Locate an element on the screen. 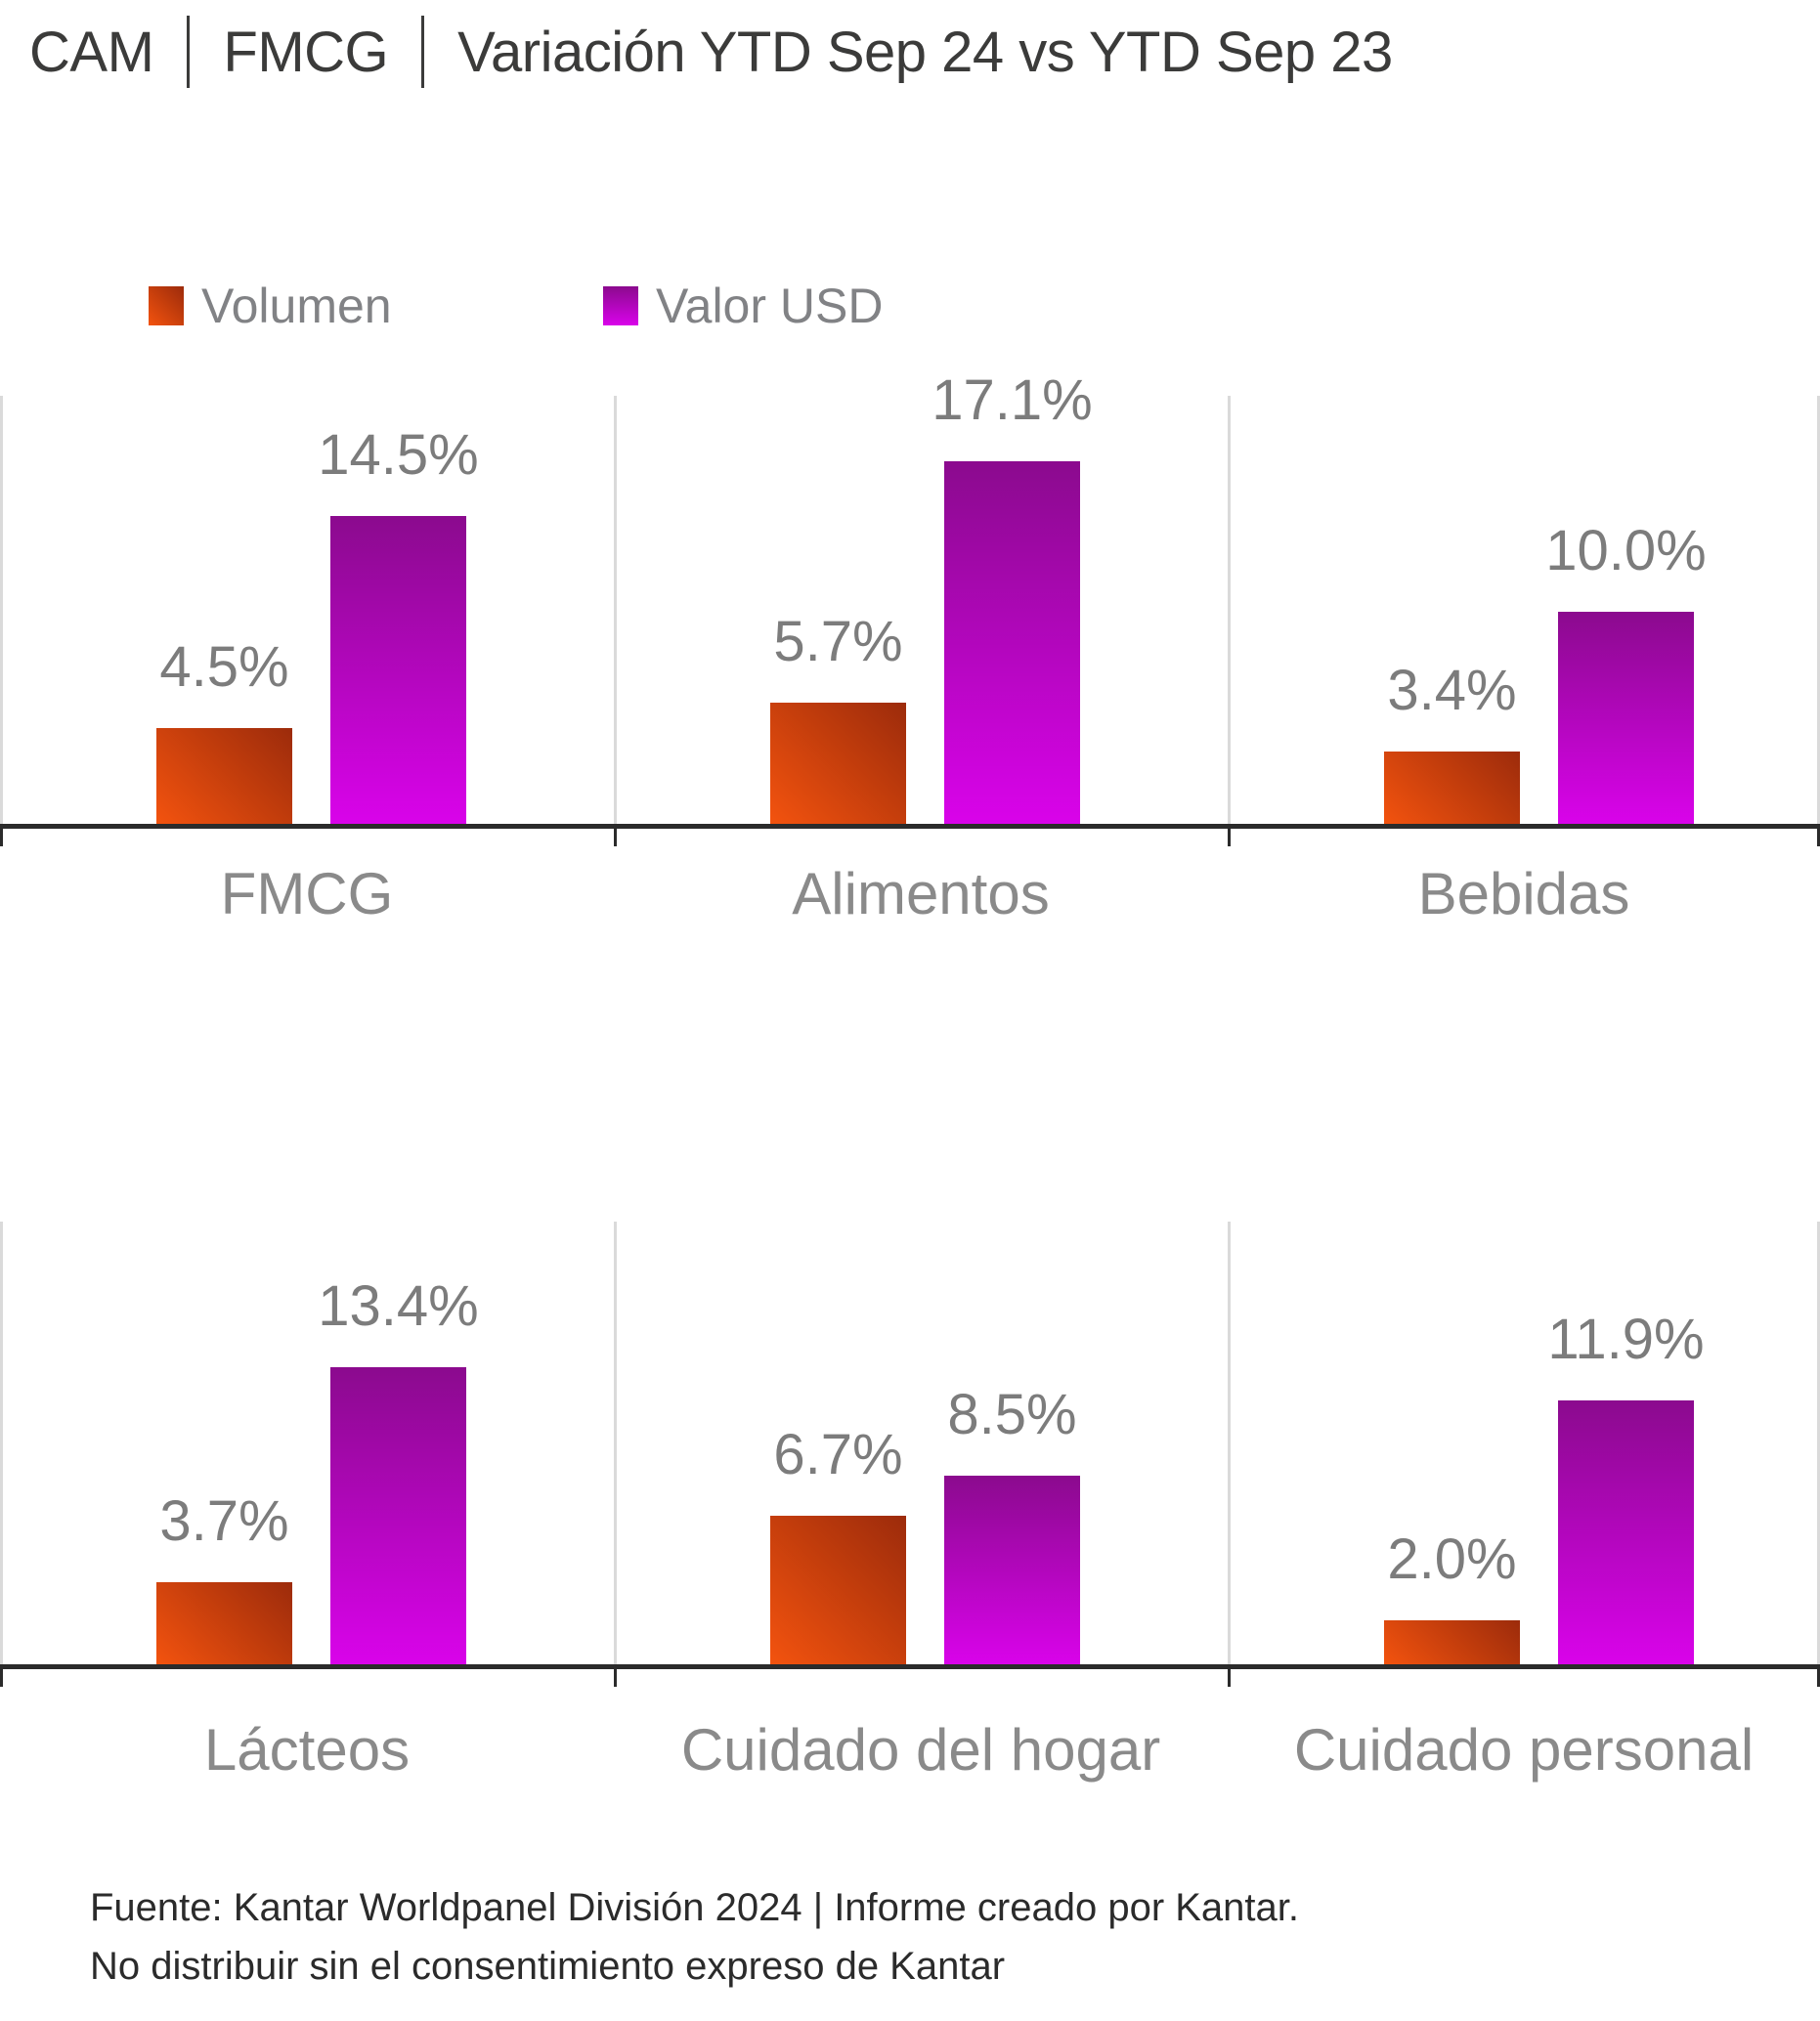  legend: Volumen Valor USD is located at coordinates (910, 306).